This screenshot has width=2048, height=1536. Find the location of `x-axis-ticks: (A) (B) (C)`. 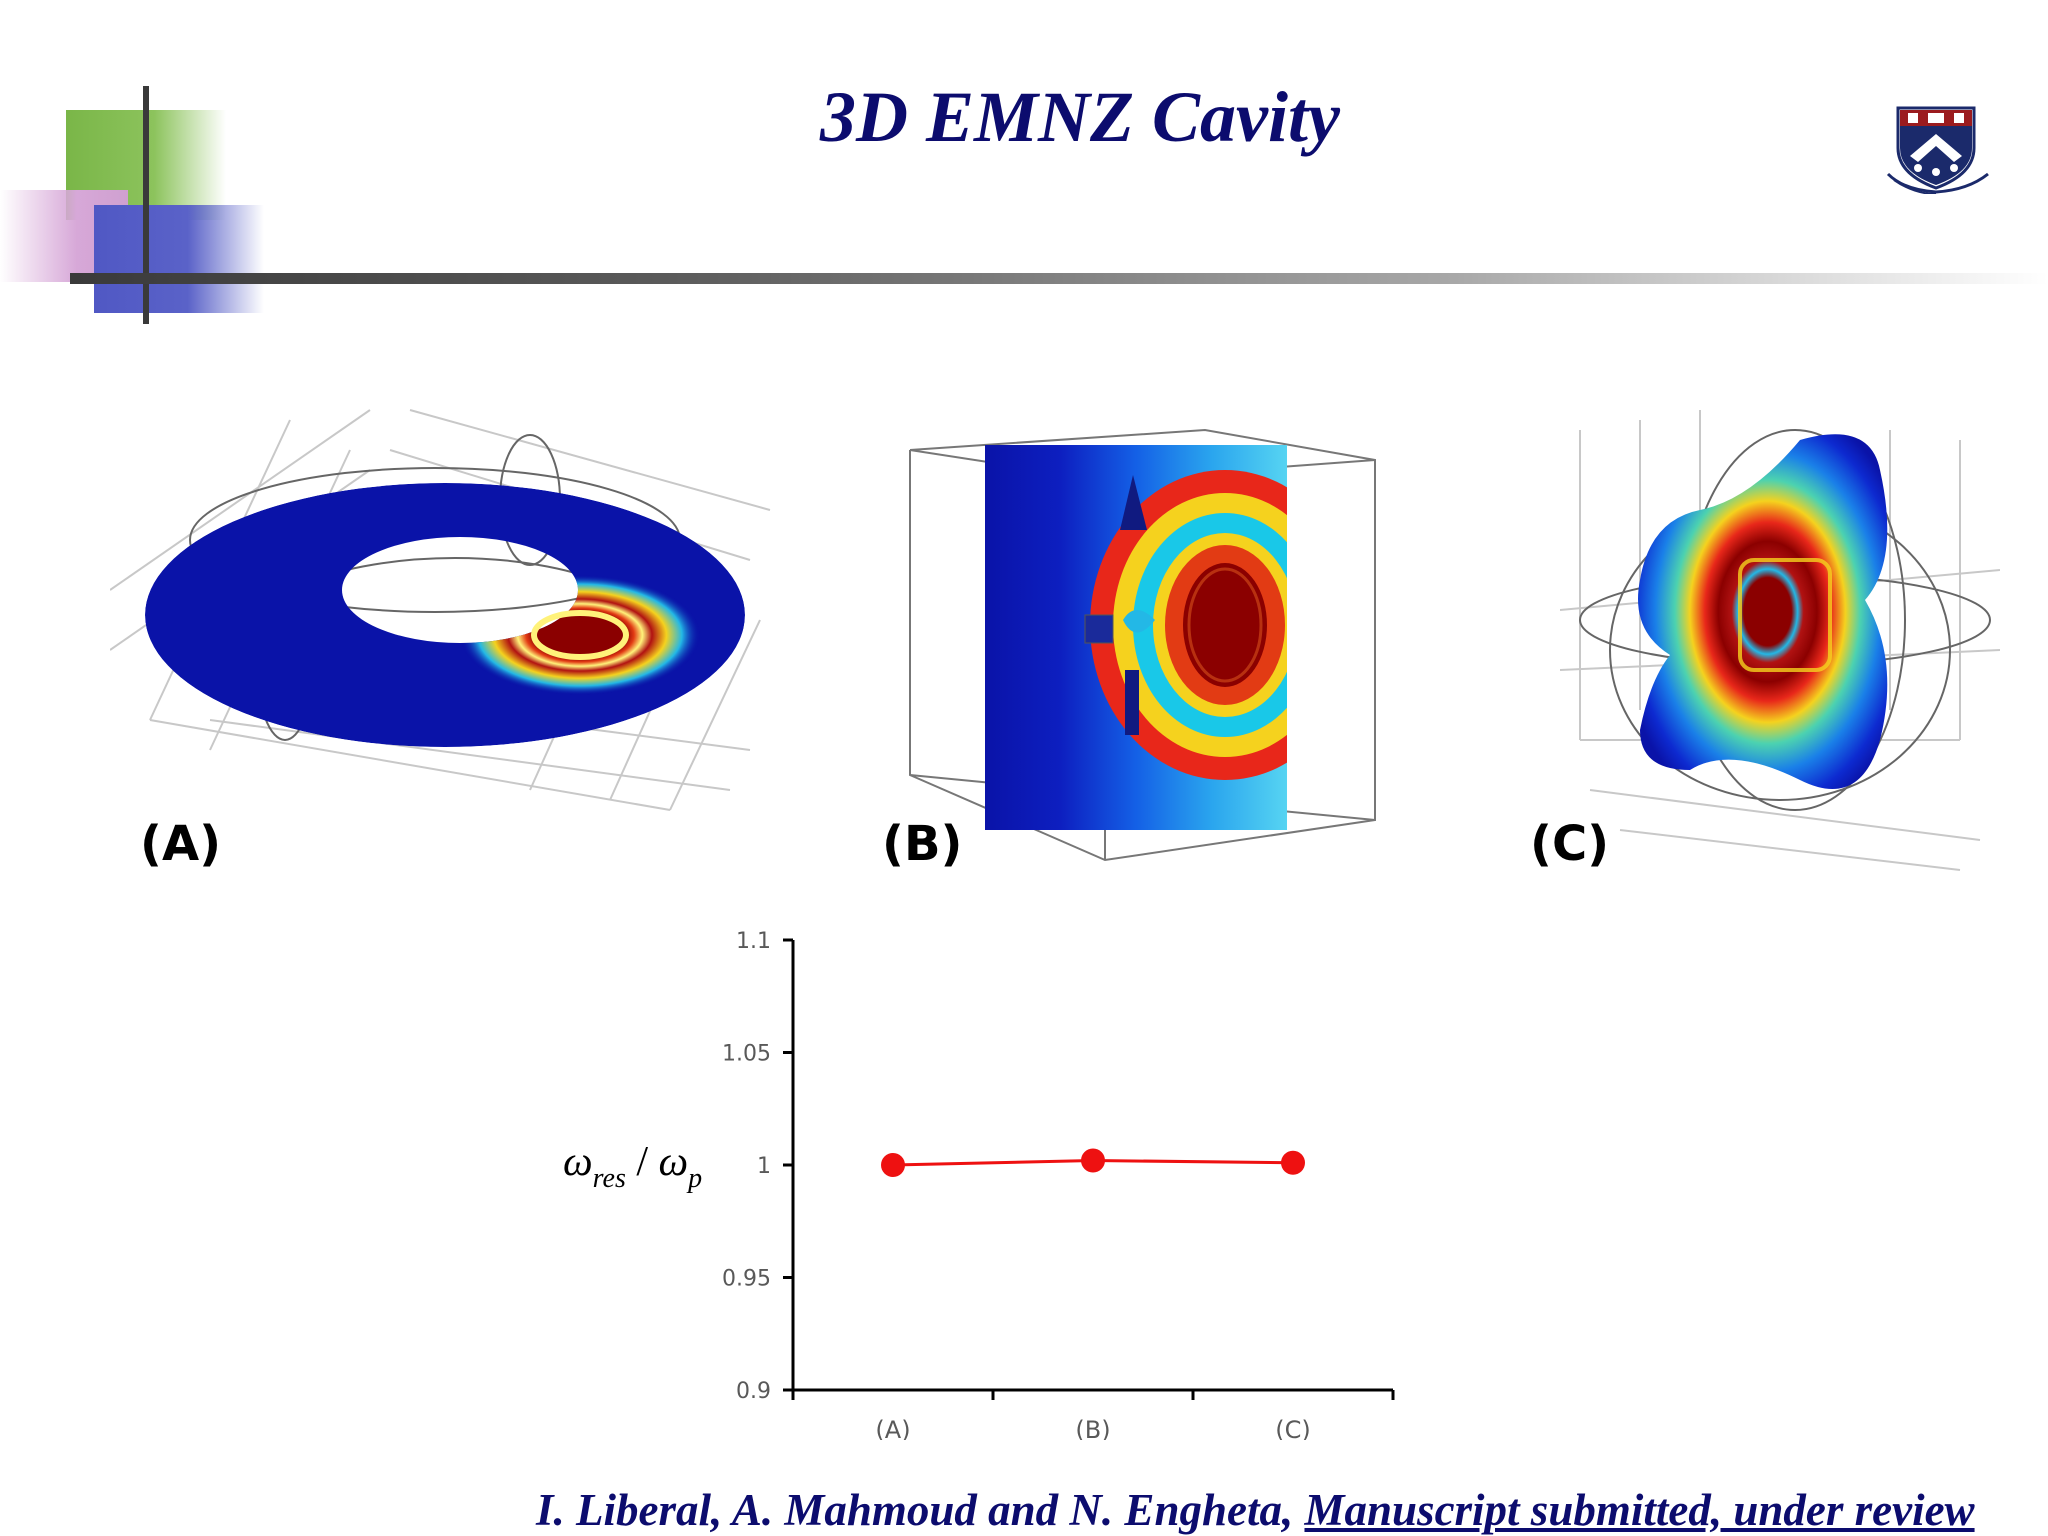

x-axis-ticks: (A) (B) (C) is located at coordinates (1093, 1415).